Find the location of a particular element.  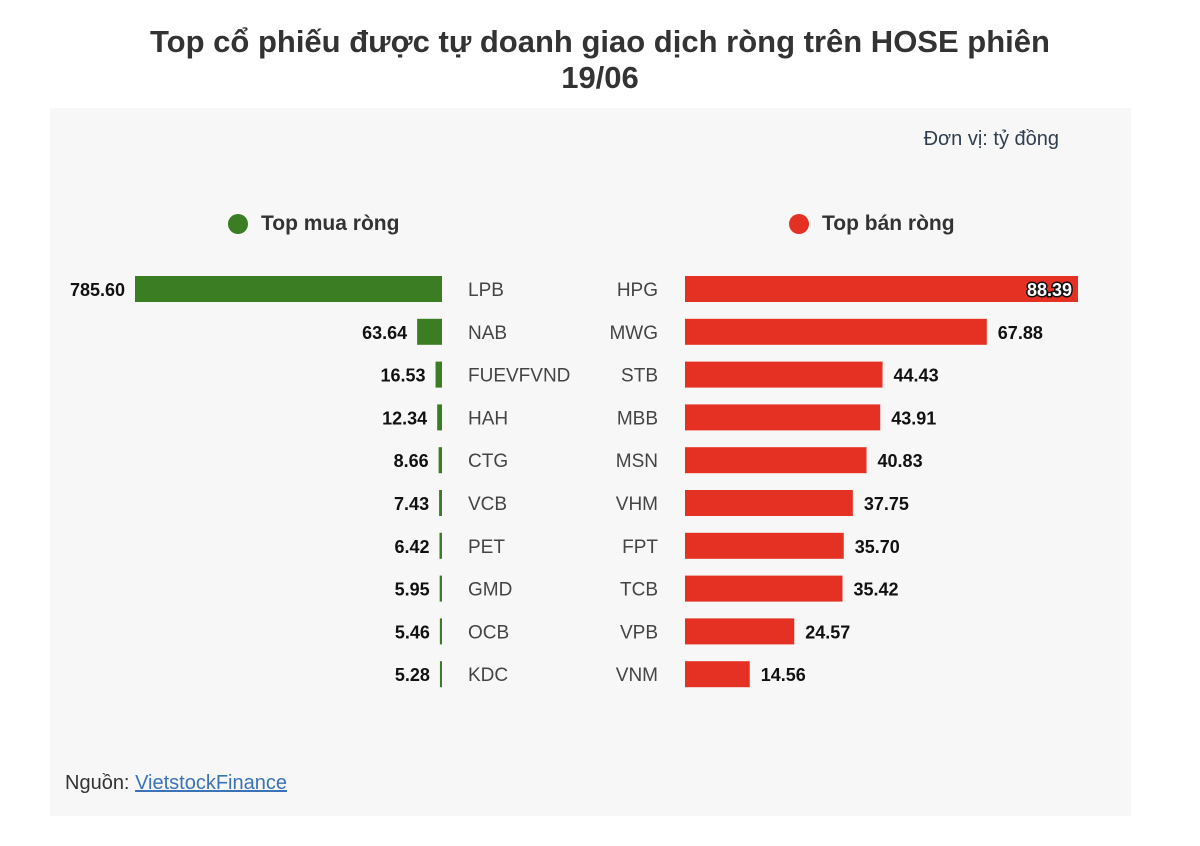

buy-value-label: 8.66 is located at coordinates (411, 461).